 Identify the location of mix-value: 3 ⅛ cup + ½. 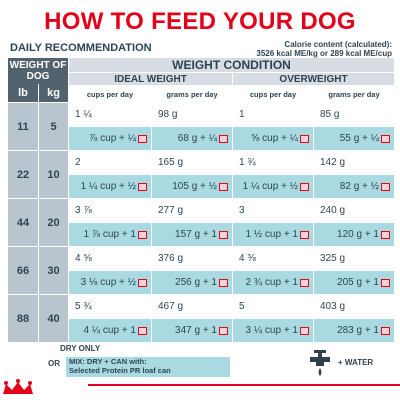
(108, 282).